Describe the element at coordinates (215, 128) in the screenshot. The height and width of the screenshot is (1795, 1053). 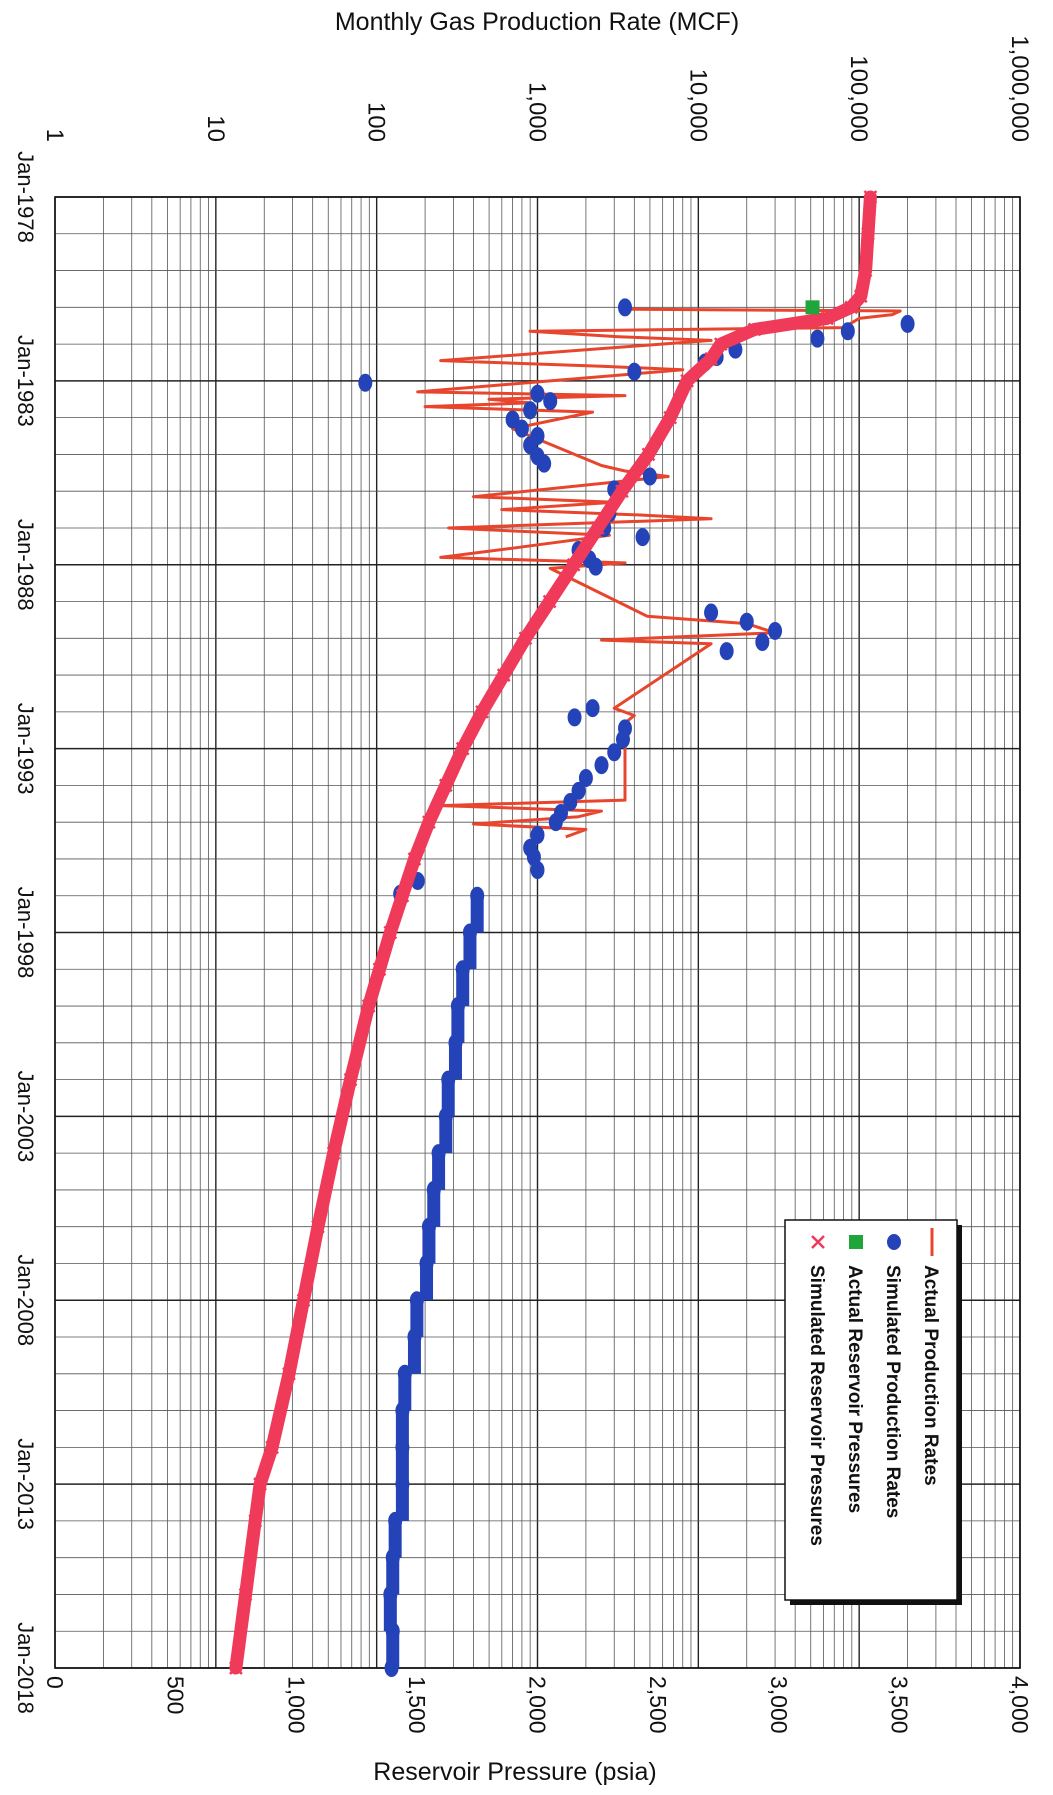
I see `rate-tick-label: 10` at that location.